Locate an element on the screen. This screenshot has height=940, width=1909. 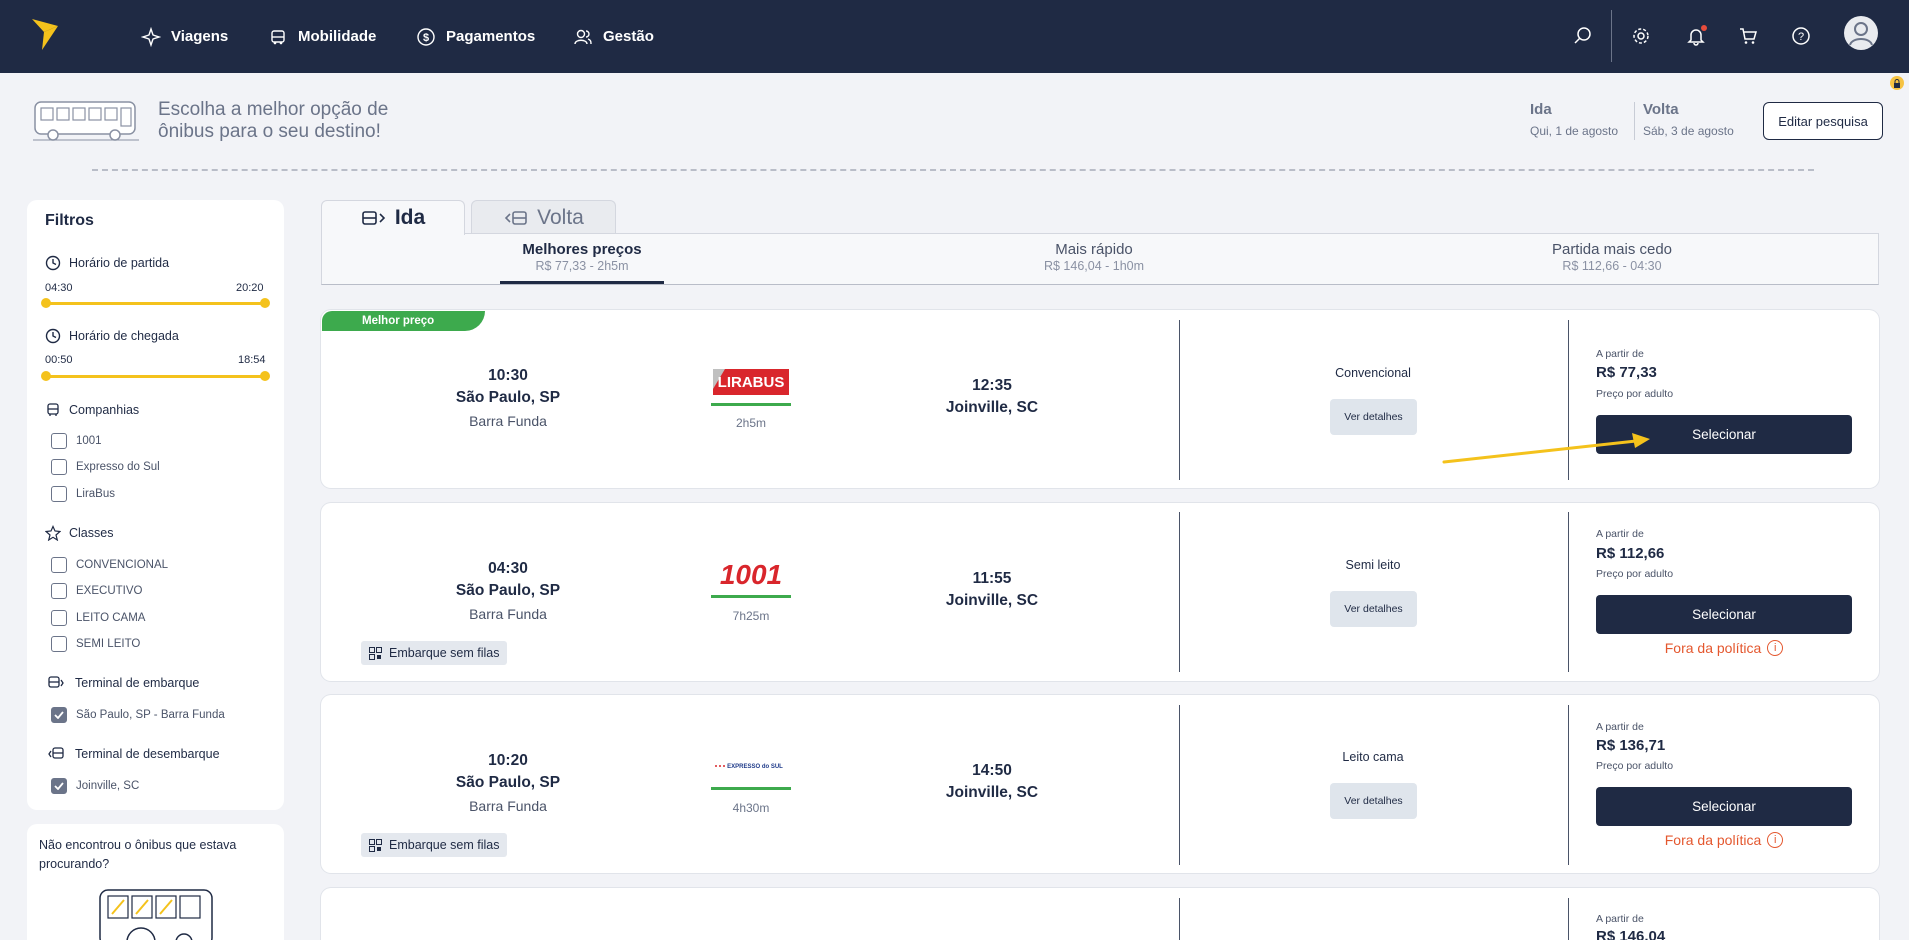
class-option-convencional: CONVENCIONAL is located at coordinates (109, 565).